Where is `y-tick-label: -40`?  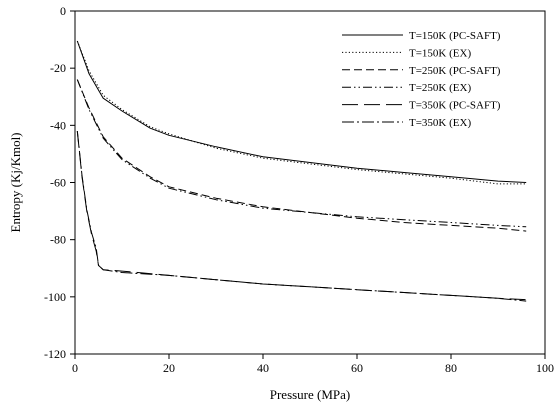 y-tick-label: -40 is located at coordinates (58, 125).